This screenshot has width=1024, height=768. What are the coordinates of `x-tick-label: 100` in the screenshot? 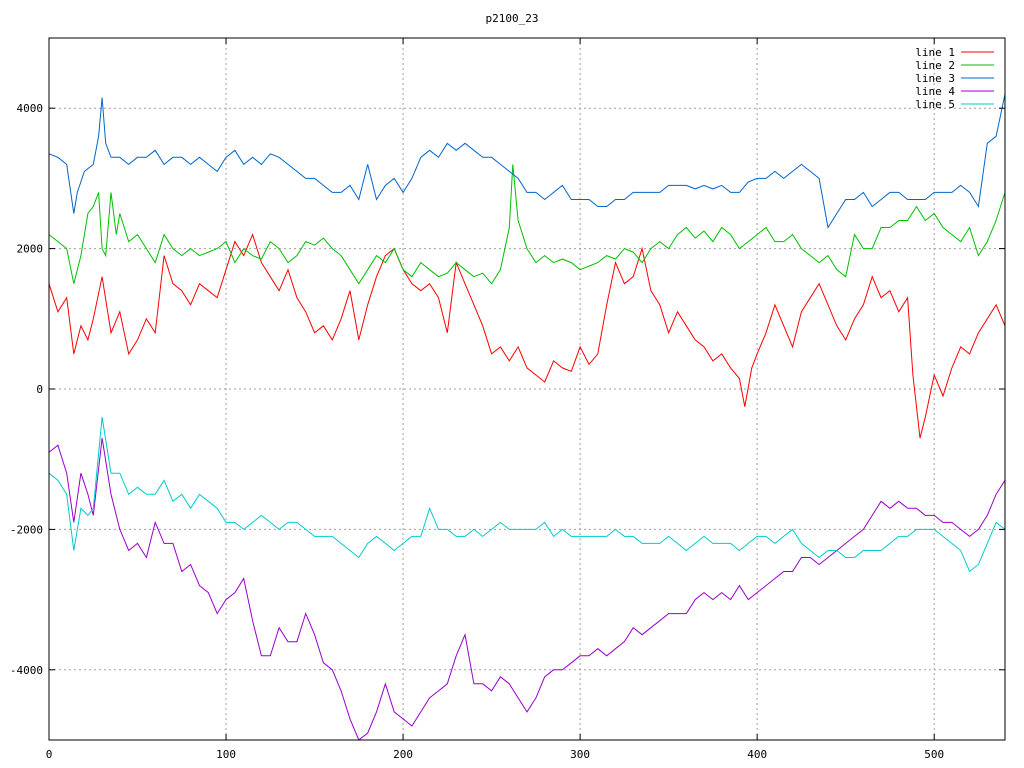 It's located at (226, 754).